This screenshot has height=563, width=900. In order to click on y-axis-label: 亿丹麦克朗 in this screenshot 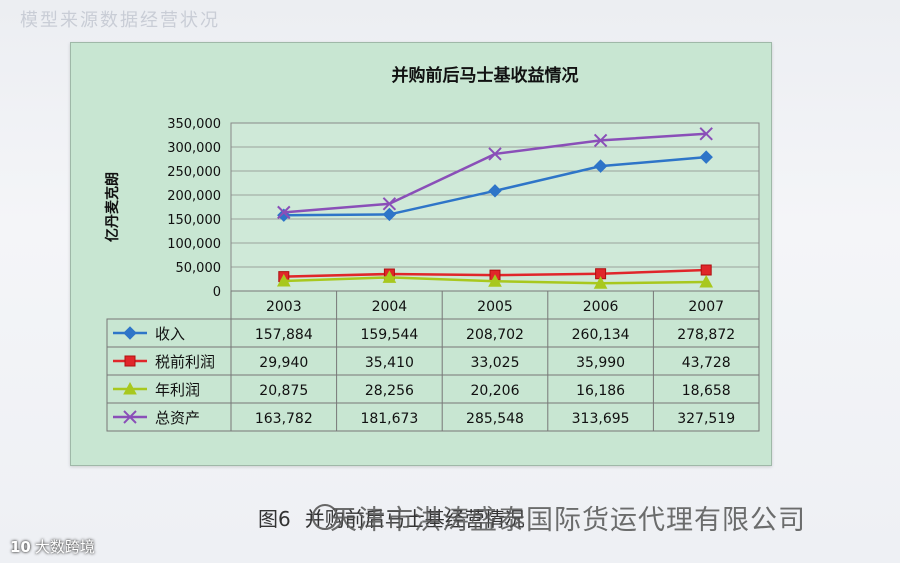, I will do `click(112, 207)`.